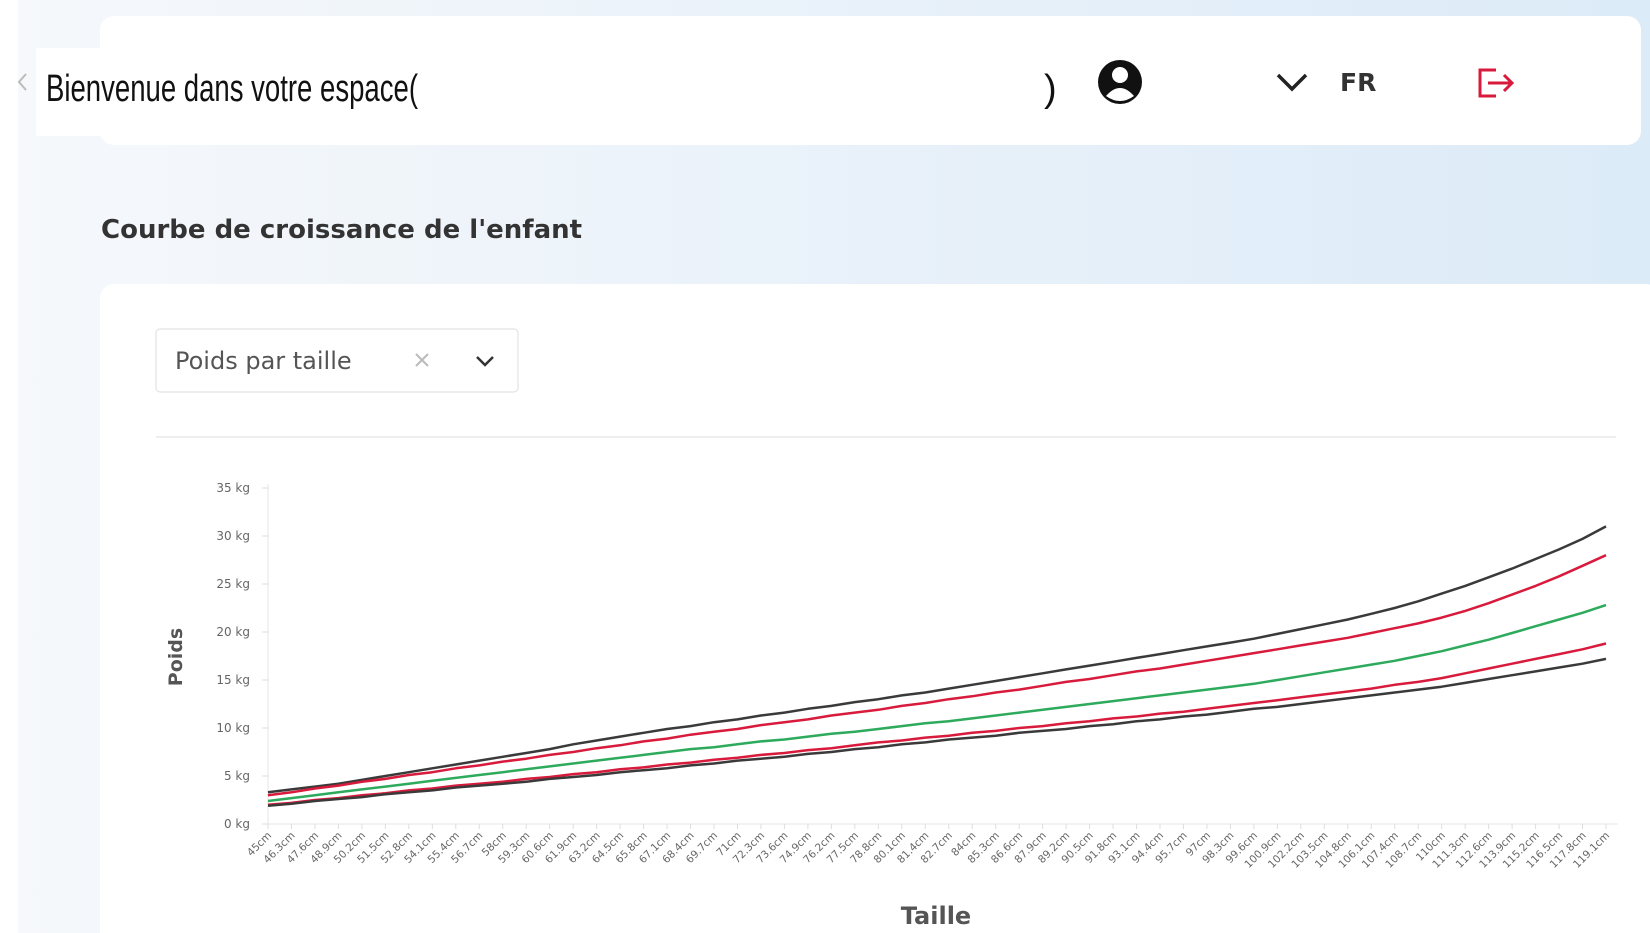 The image size is (1650, 933). What do you see at coordinates (1120, 82) in the screenshot?
I see `user-icon` at bounding box center [1120, 82].